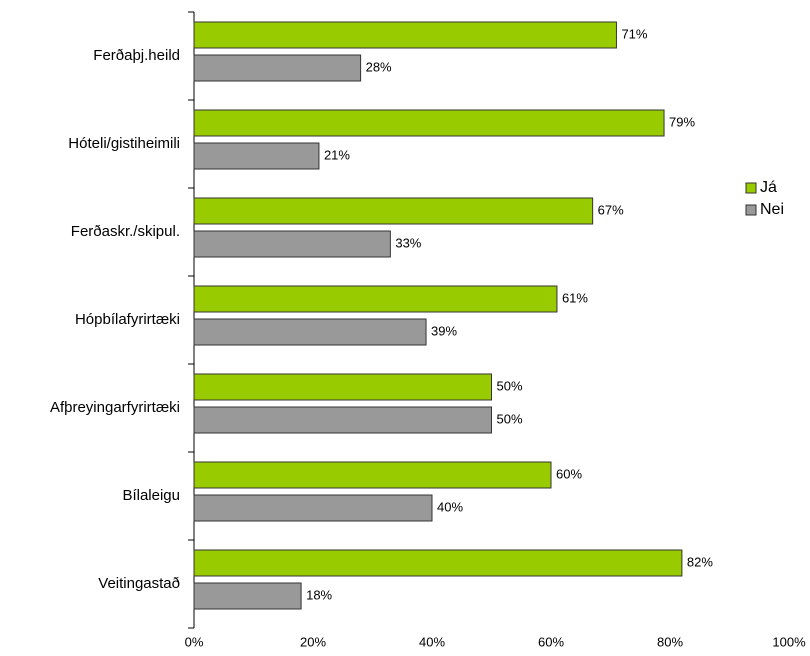  What do you see at coordinates (337, 154) in the screenshot?
I see `value-label: 21%` at bounding box center [337, 154].